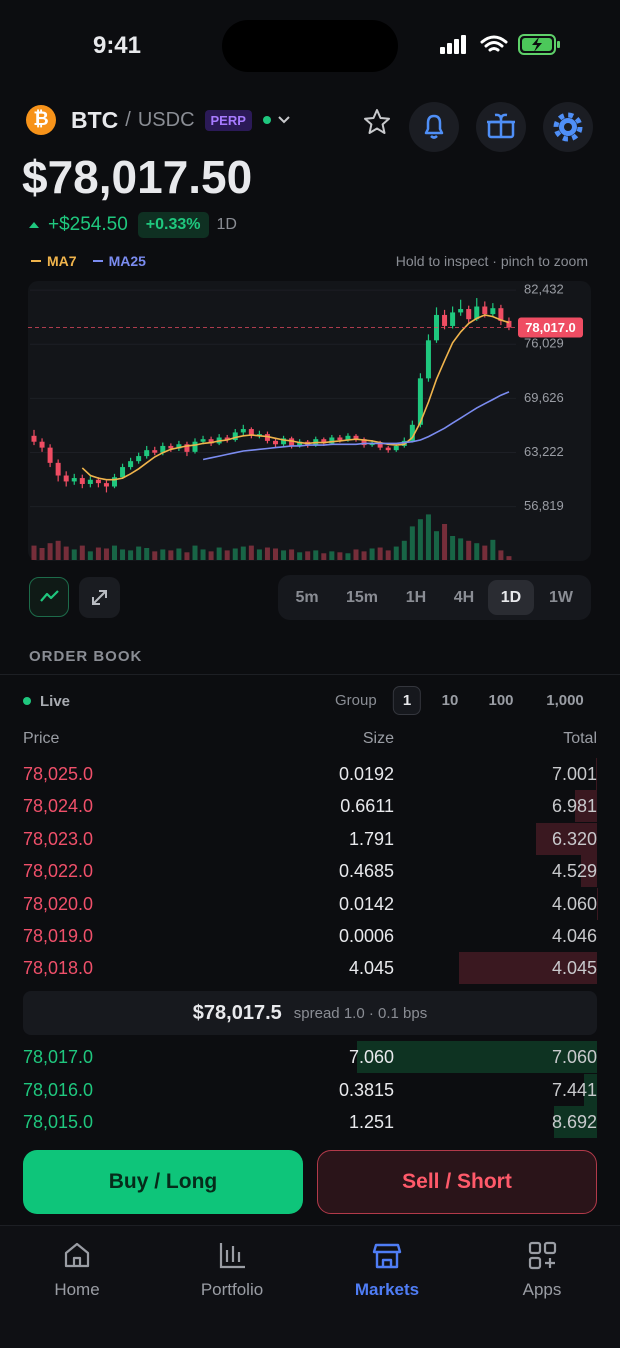  Describe the element at coordinates (387, 1256) in the screenshot. I see `markets-icon` at that location.